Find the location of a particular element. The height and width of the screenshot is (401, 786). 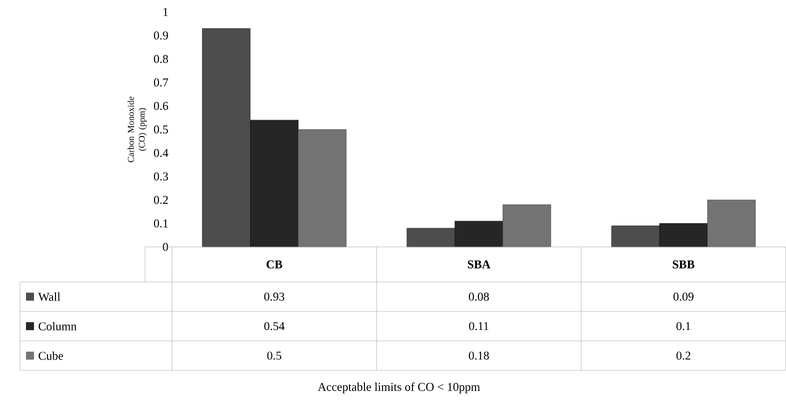

data-label: 0.54 is located at coordinates (274, 326).